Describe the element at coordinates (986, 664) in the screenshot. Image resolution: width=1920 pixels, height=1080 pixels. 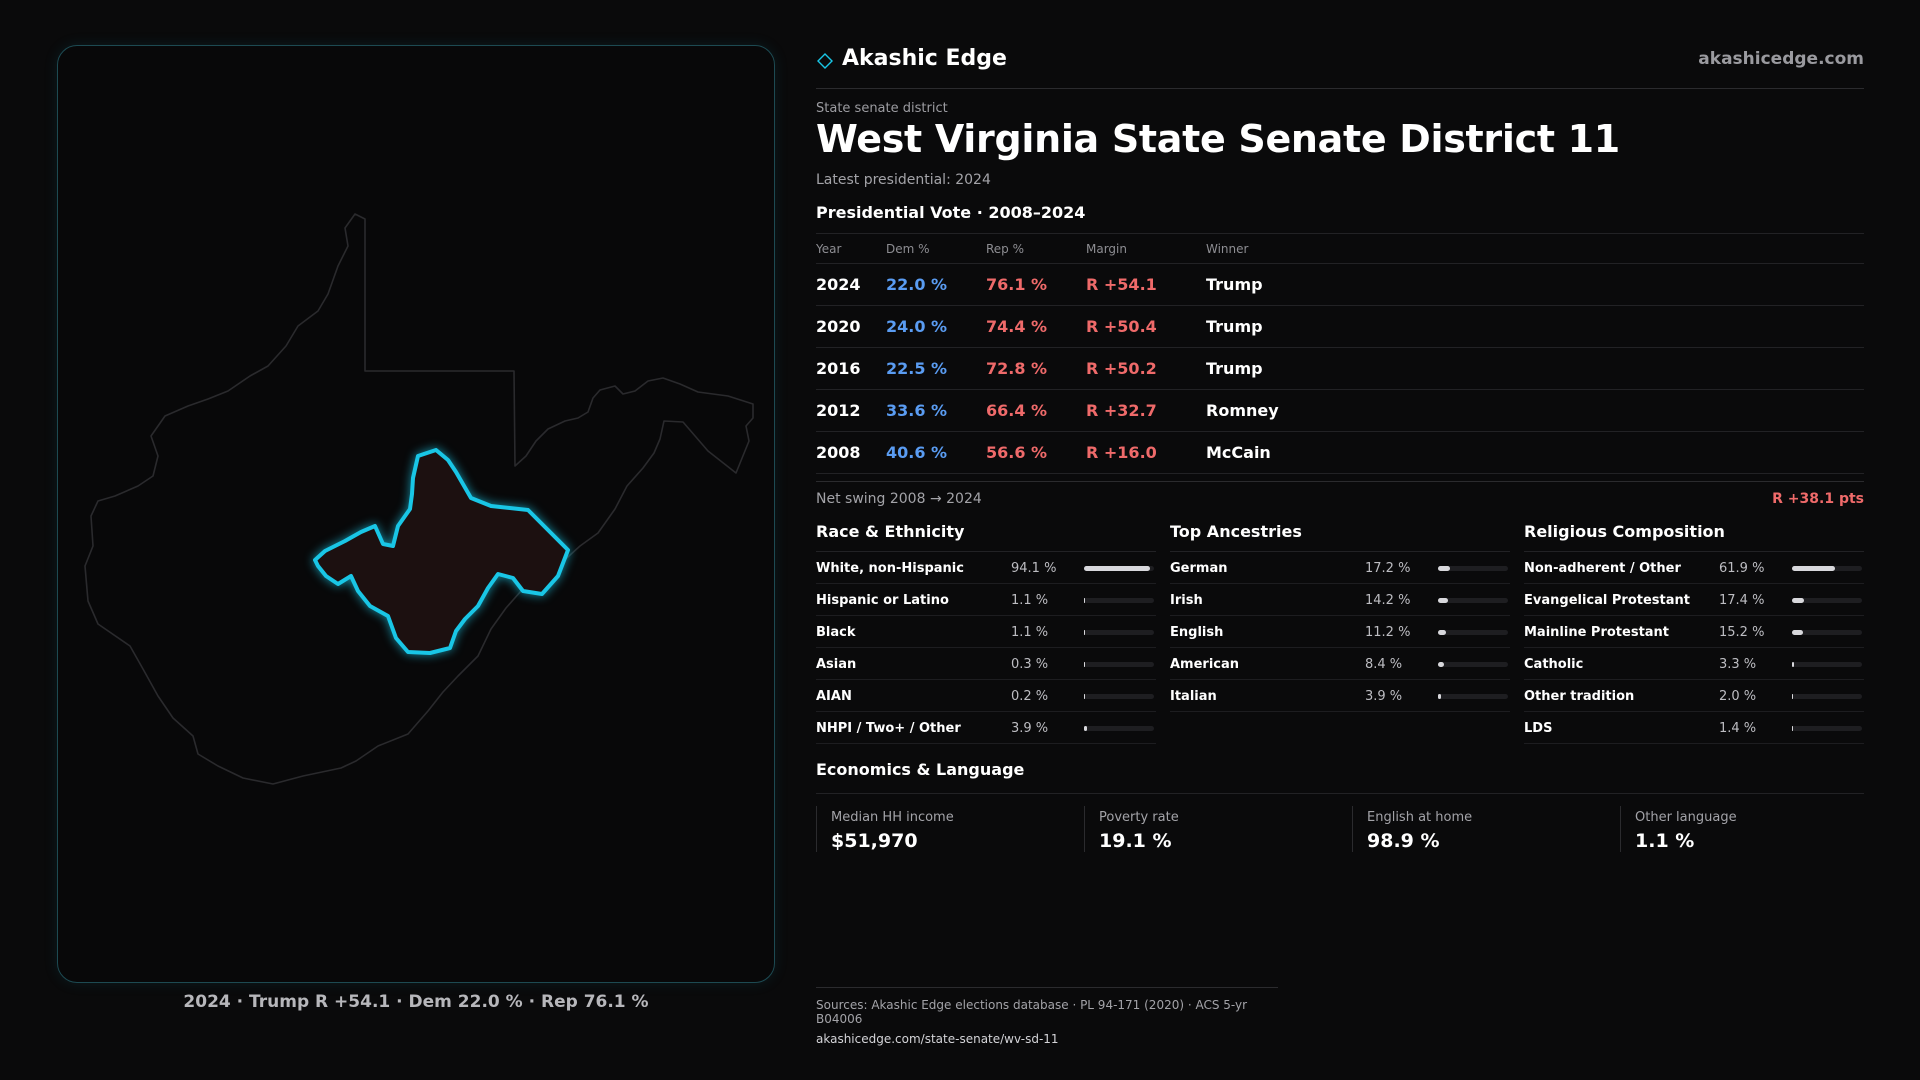
I see `list-item: Asian 0.3 %` at that location.